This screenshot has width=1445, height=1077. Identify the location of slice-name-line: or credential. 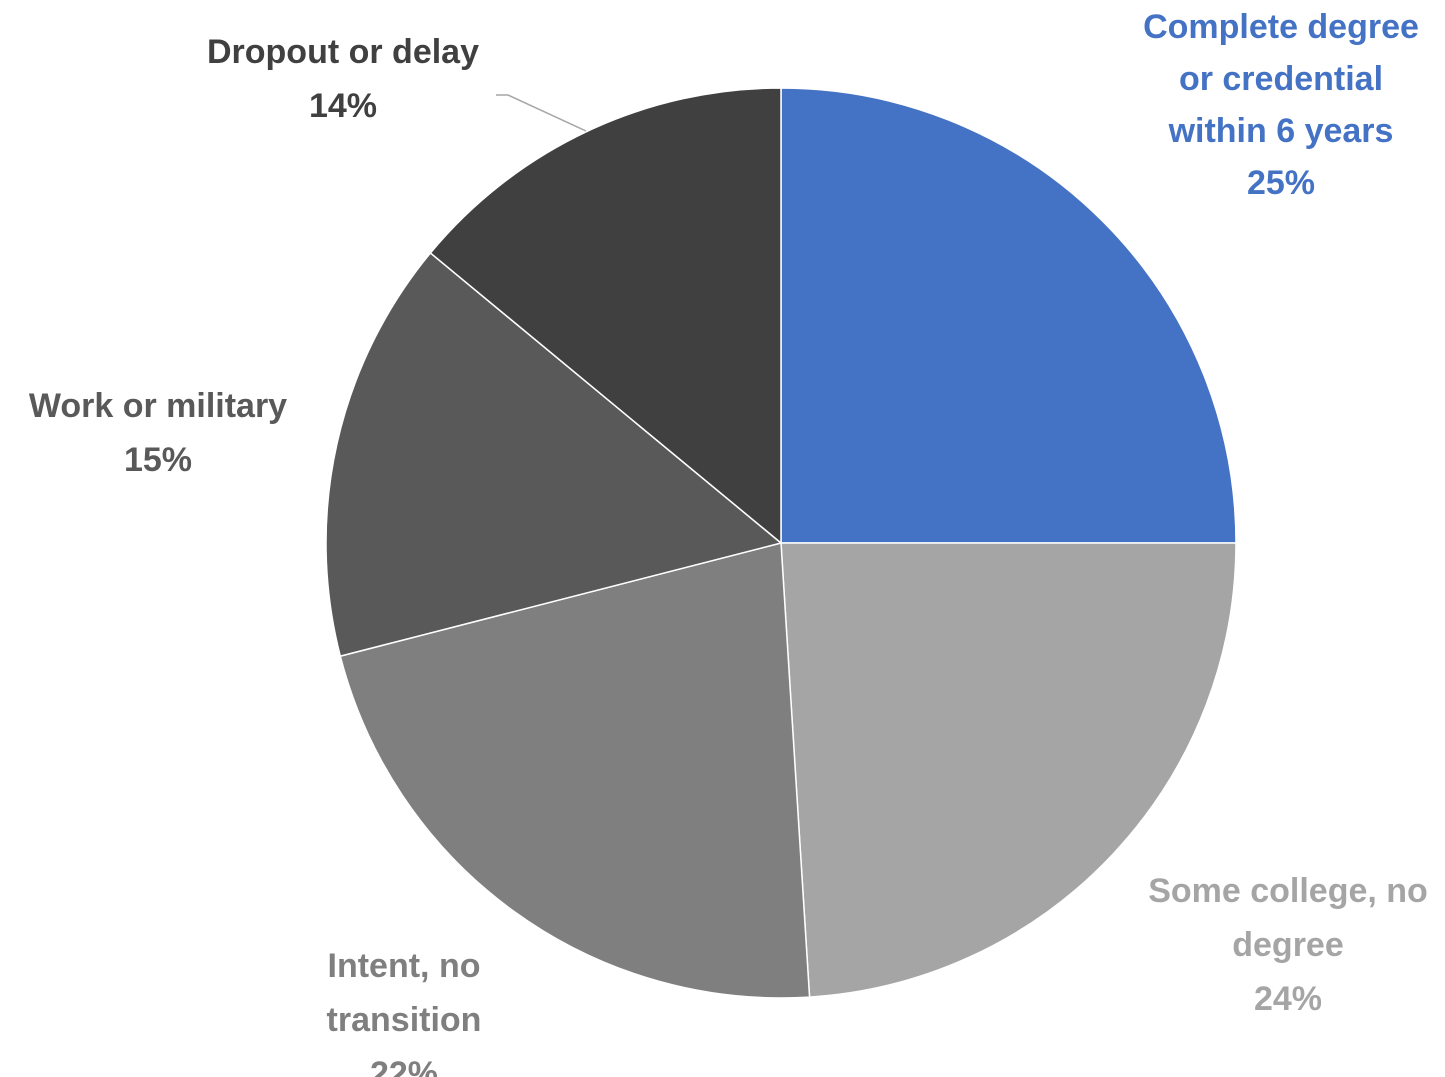
(1281, 79).